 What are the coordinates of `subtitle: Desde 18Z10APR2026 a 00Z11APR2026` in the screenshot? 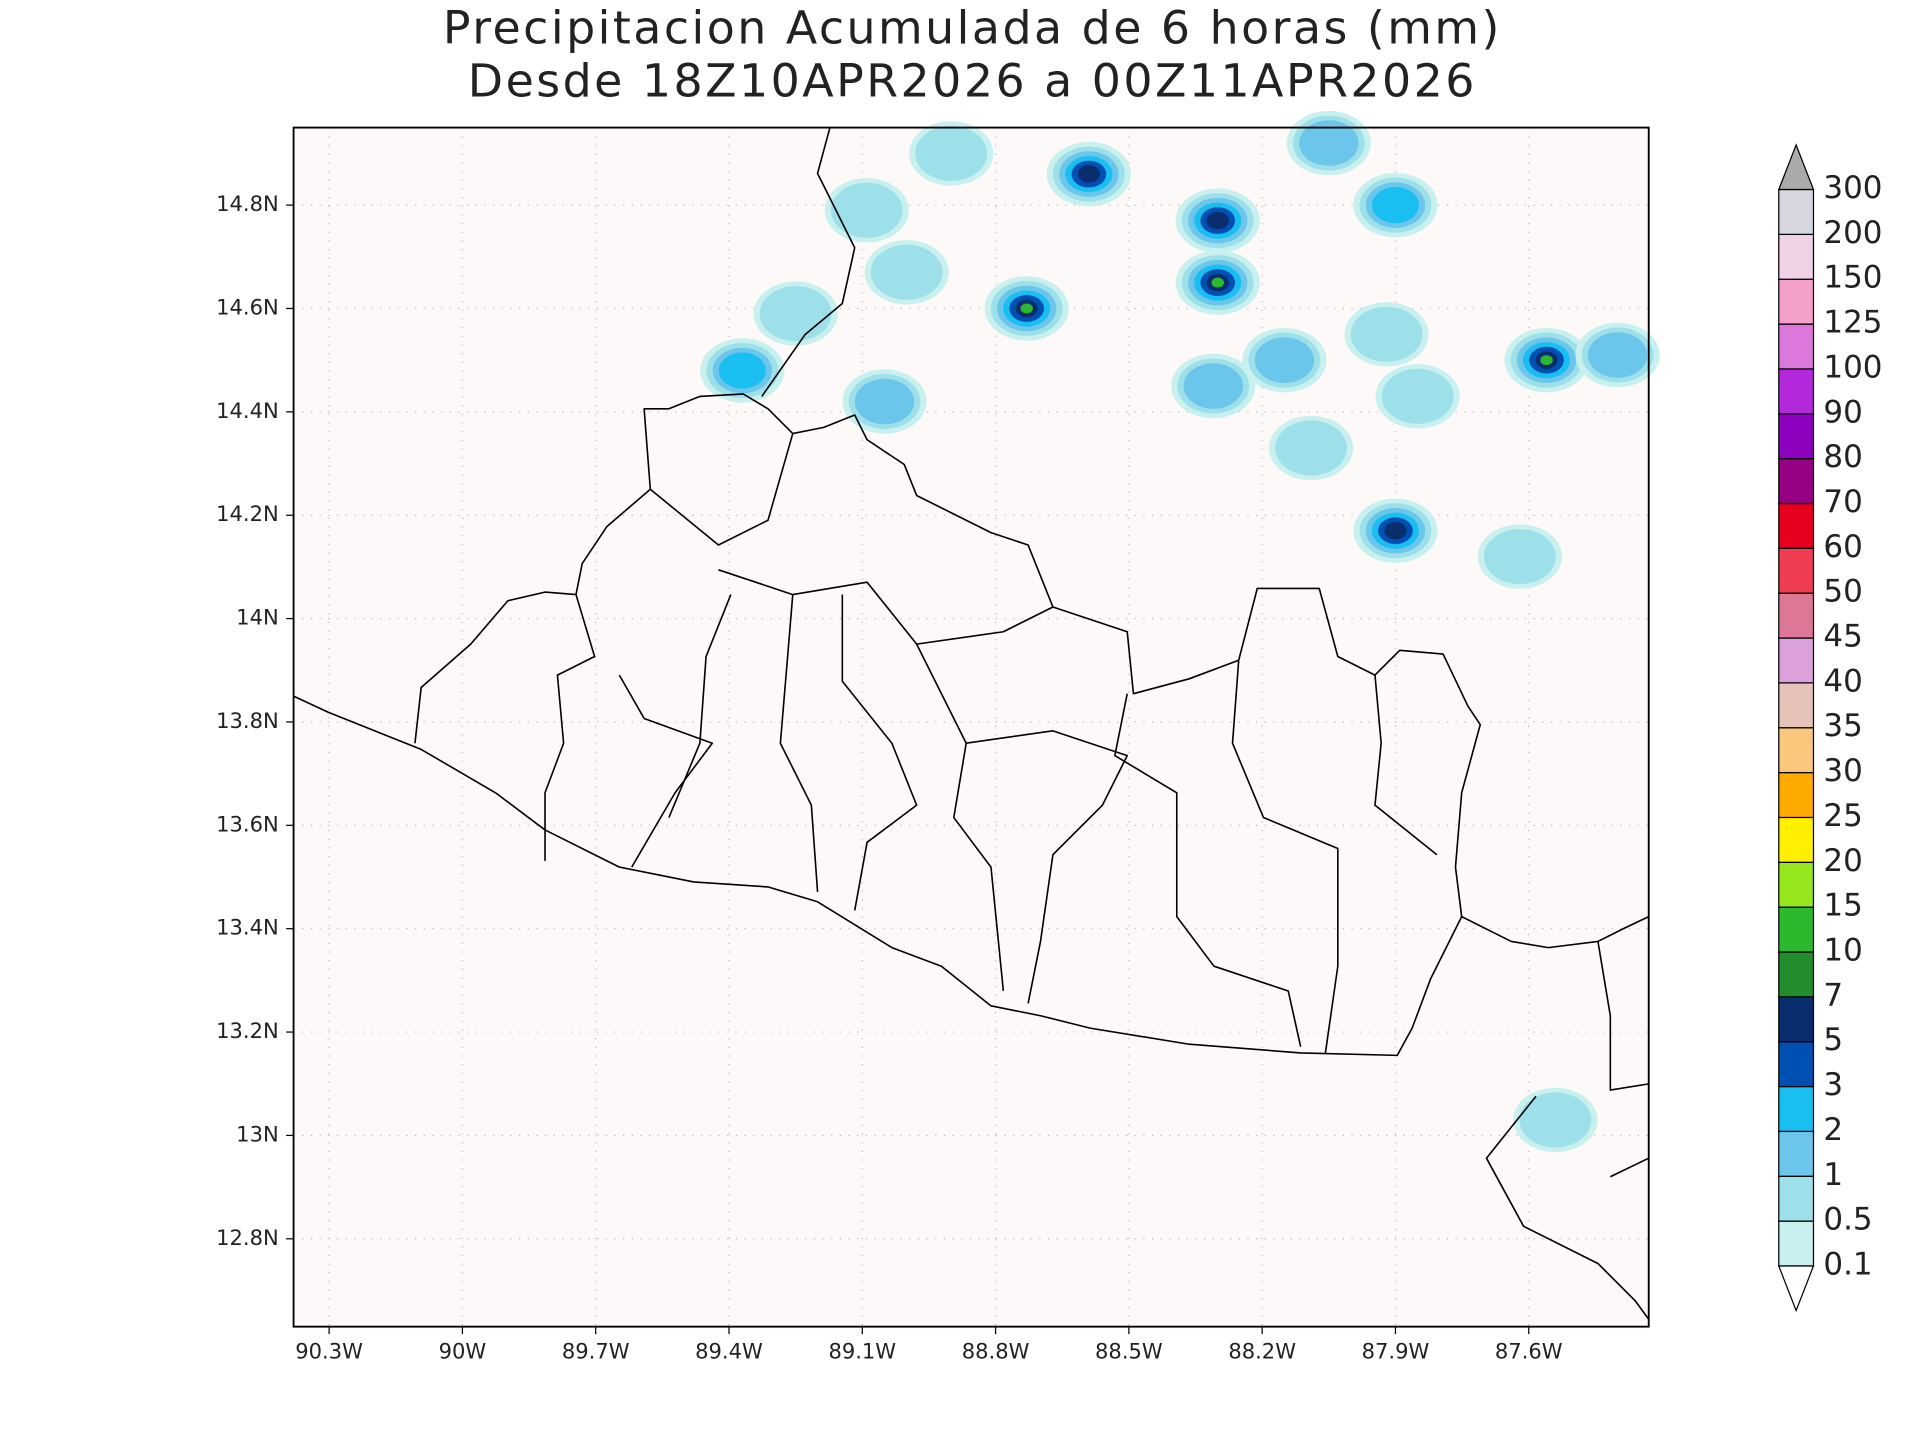 It's located at (972, 81).